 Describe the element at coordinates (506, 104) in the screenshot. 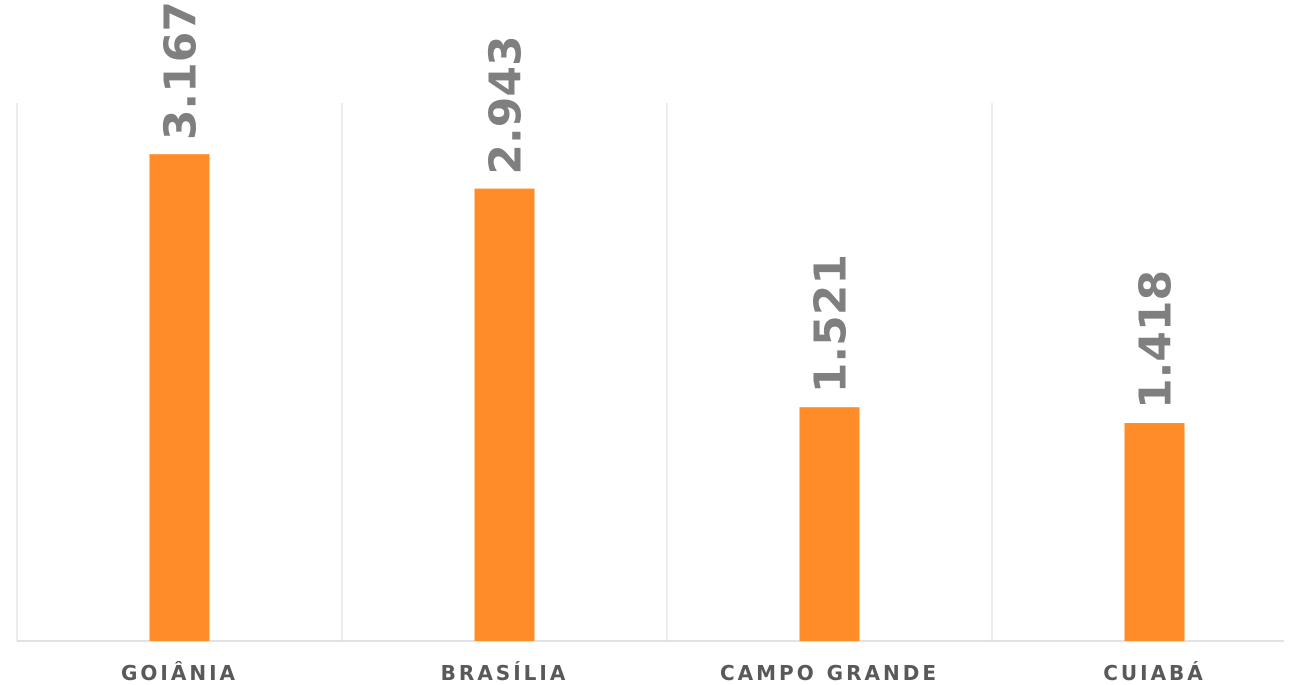

I see `data-label: 2.943` at that location.